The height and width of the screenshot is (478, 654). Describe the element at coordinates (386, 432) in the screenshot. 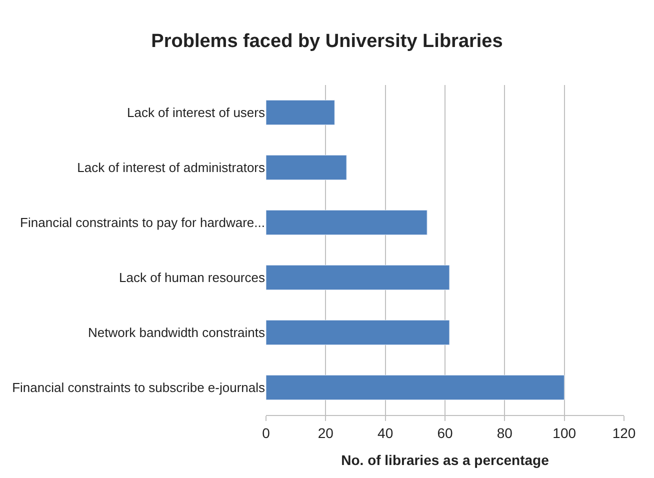

I see `x-tick-label: 40` at that location.